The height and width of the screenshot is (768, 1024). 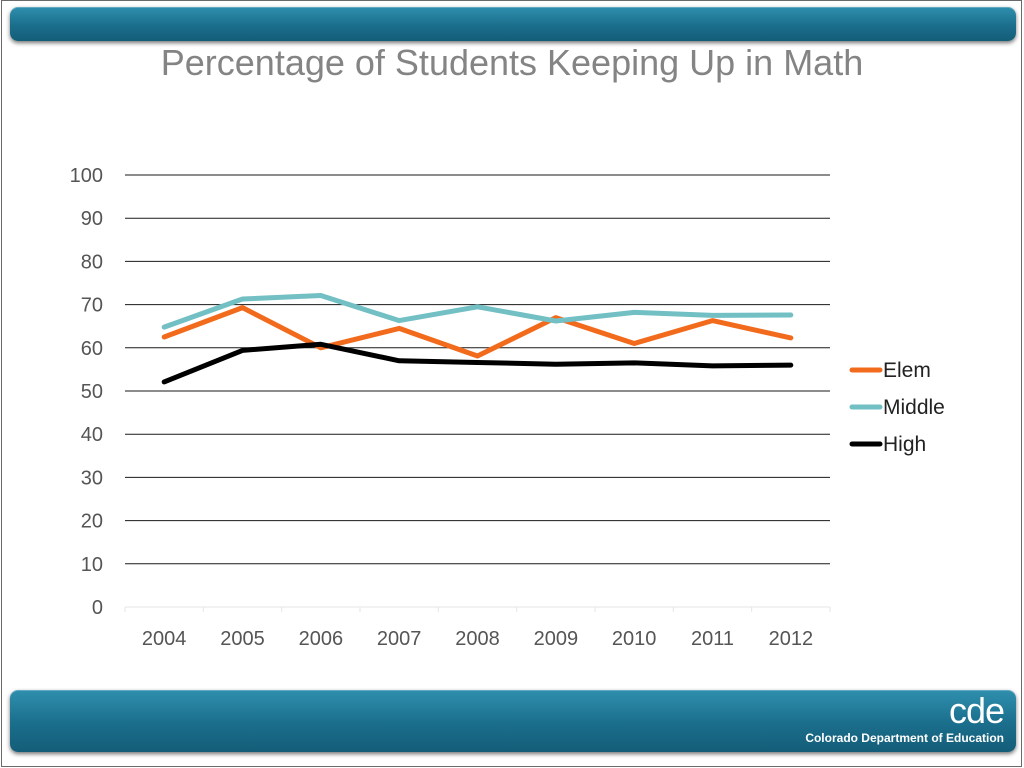 What do you see at coordinates (884, 719) in the screenshot?
I see `cde-logo: cde Colorado Department of Education` at bounding box center [884, 719].